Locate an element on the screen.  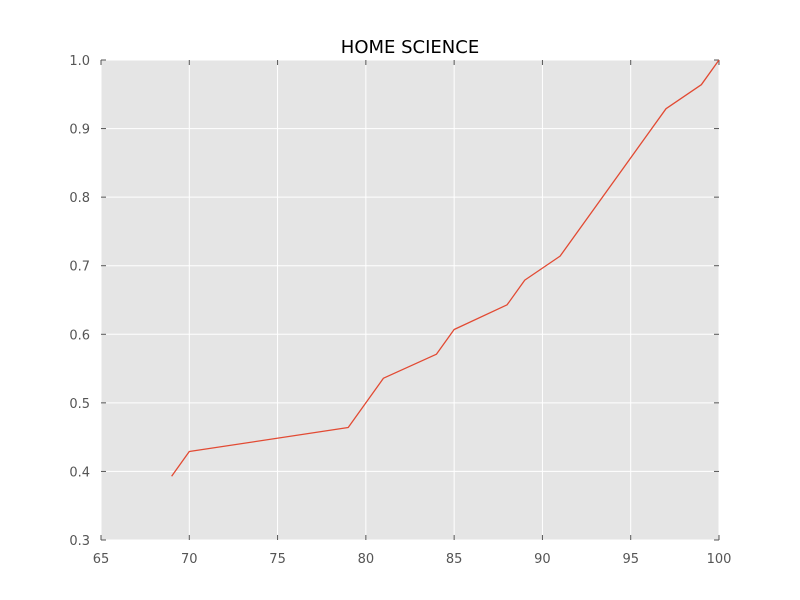
y-tick-label: 0.9 is located at coordinates (79, 130).